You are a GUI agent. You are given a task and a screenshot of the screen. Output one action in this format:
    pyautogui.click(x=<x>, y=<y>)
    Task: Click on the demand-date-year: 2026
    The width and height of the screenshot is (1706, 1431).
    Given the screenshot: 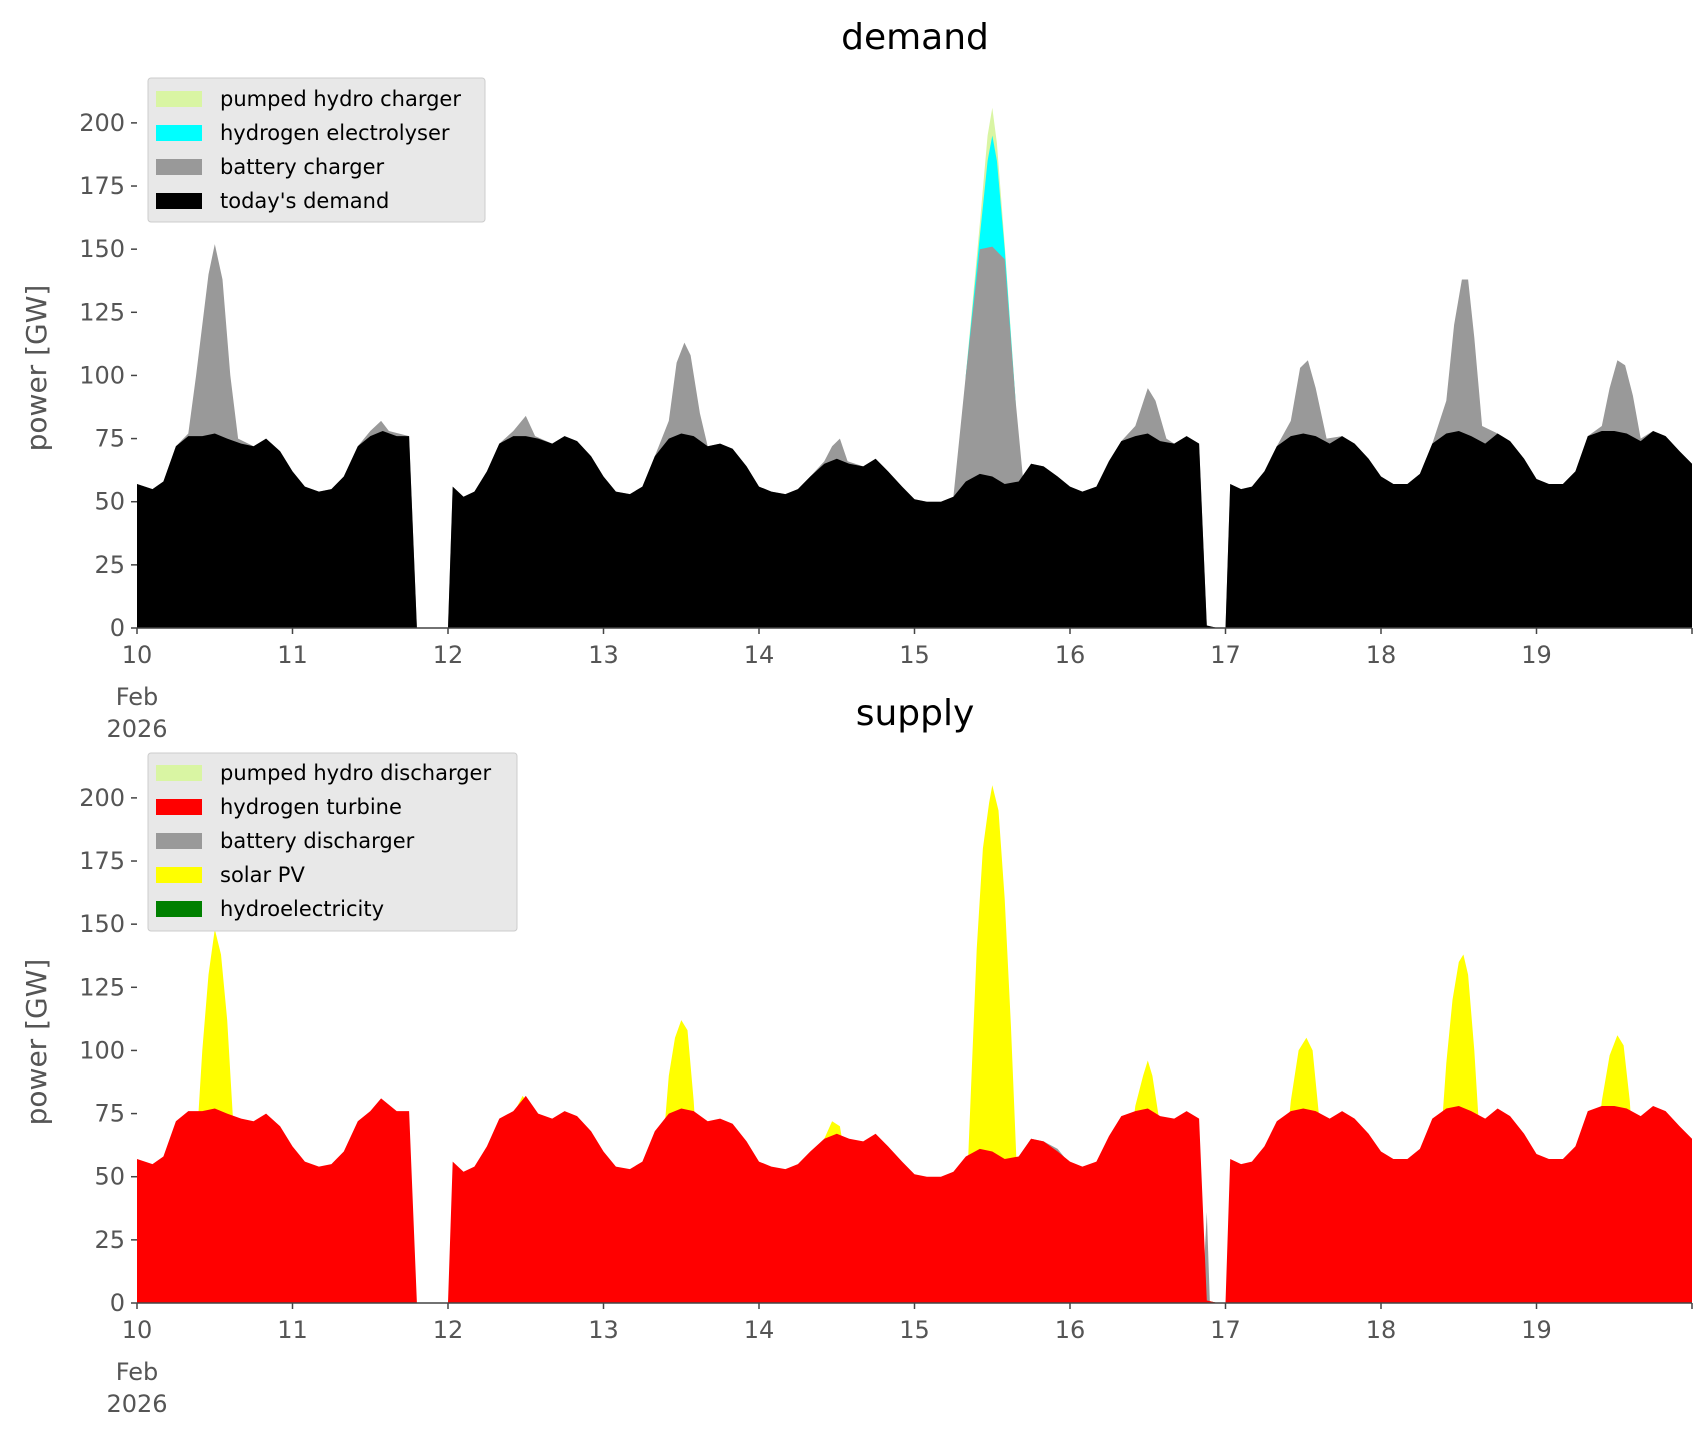 What is the action you would take?
    pyautogui.click(x=136, y=729)
    